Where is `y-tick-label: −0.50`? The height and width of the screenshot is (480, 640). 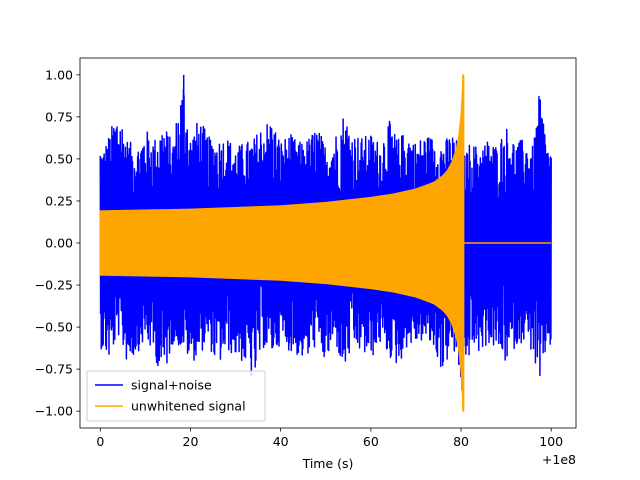
y-tick-label: −0.50 is located at coordinates (54, 327).